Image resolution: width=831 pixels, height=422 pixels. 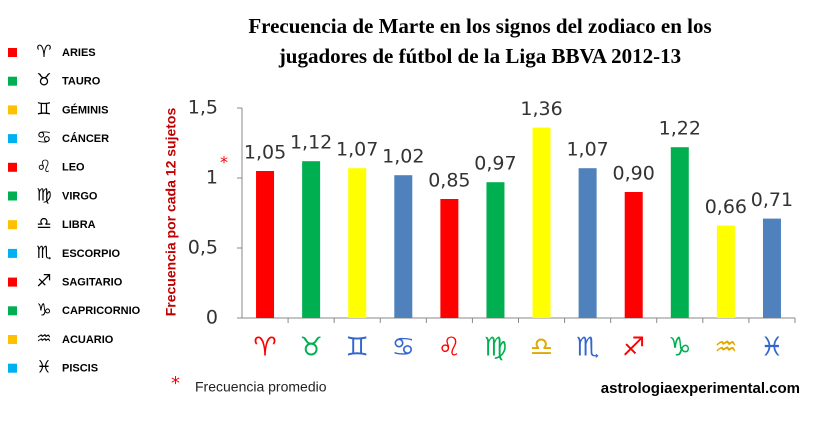 I want to click on x-tick-label: ♌, so click(x=449, y=348).